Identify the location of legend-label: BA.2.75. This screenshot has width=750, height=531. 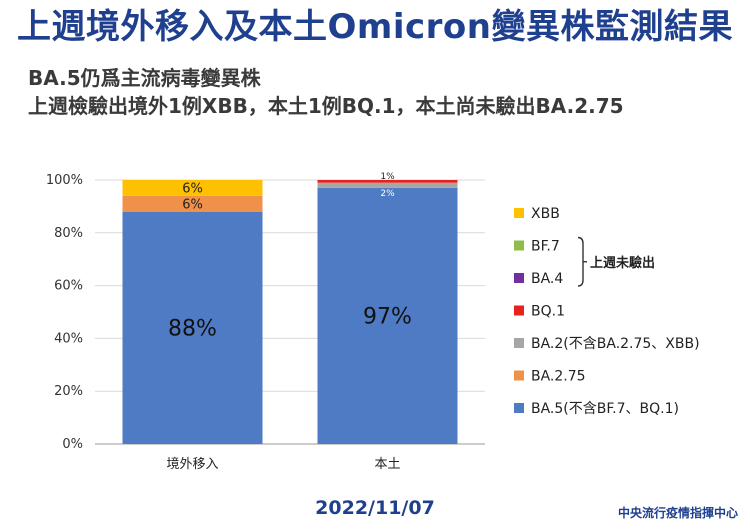
(558, 377).